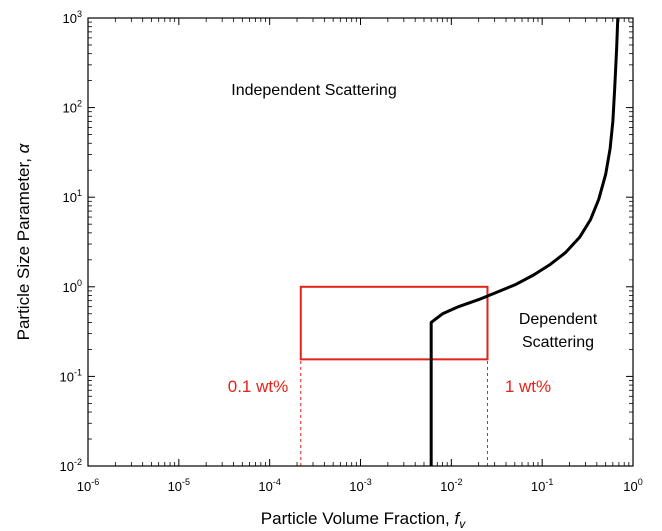 The height and width of the screenshot is (531, 662). What do you see at coordinates (71, 465) in the screenshot?
I see `y-tick-label: 10⁻²` at bounding box center [71, 465].